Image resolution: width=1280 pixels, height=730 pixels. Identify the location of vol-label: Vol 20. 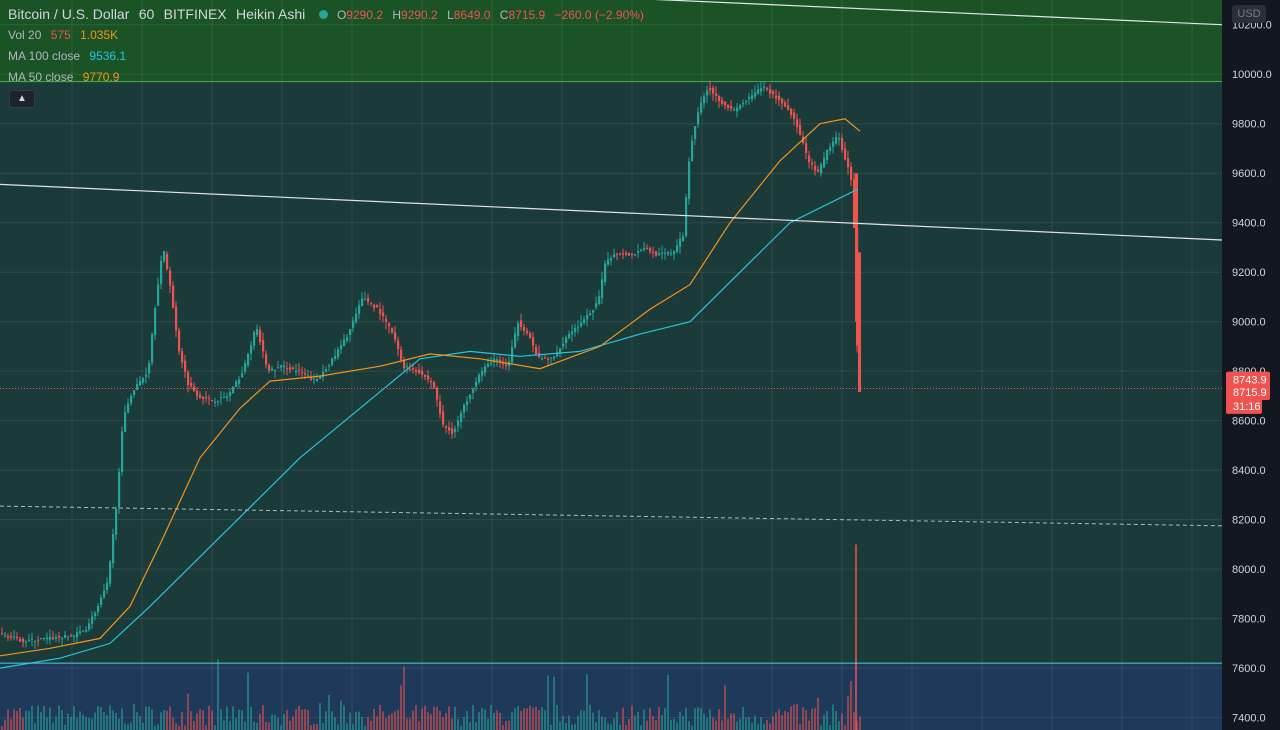
(25, 35).